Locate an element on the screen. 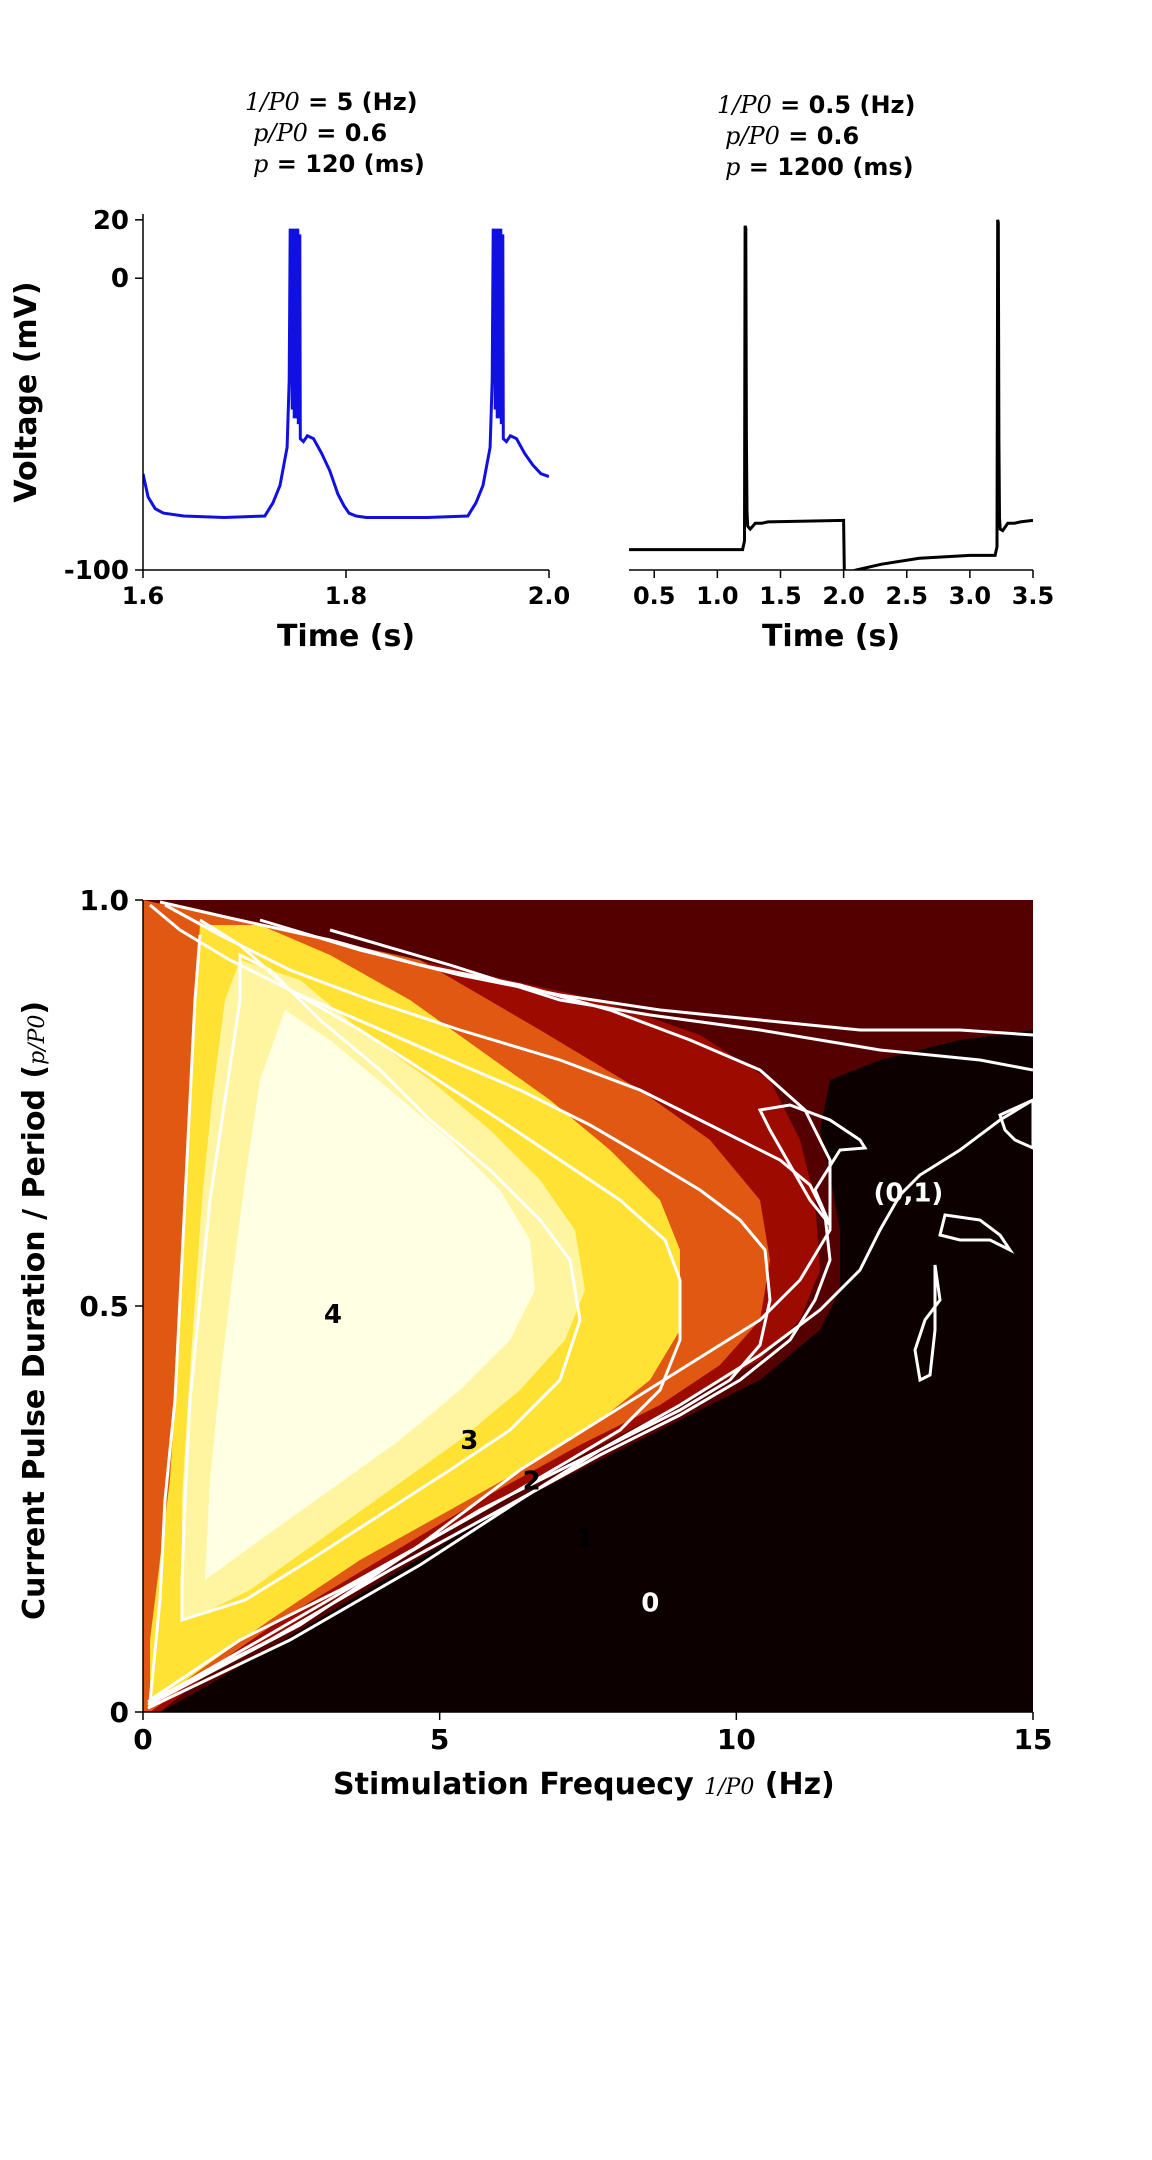 The image size is (1152, 2160). region-label: (0,1) is located at coordinates (908, 1193).